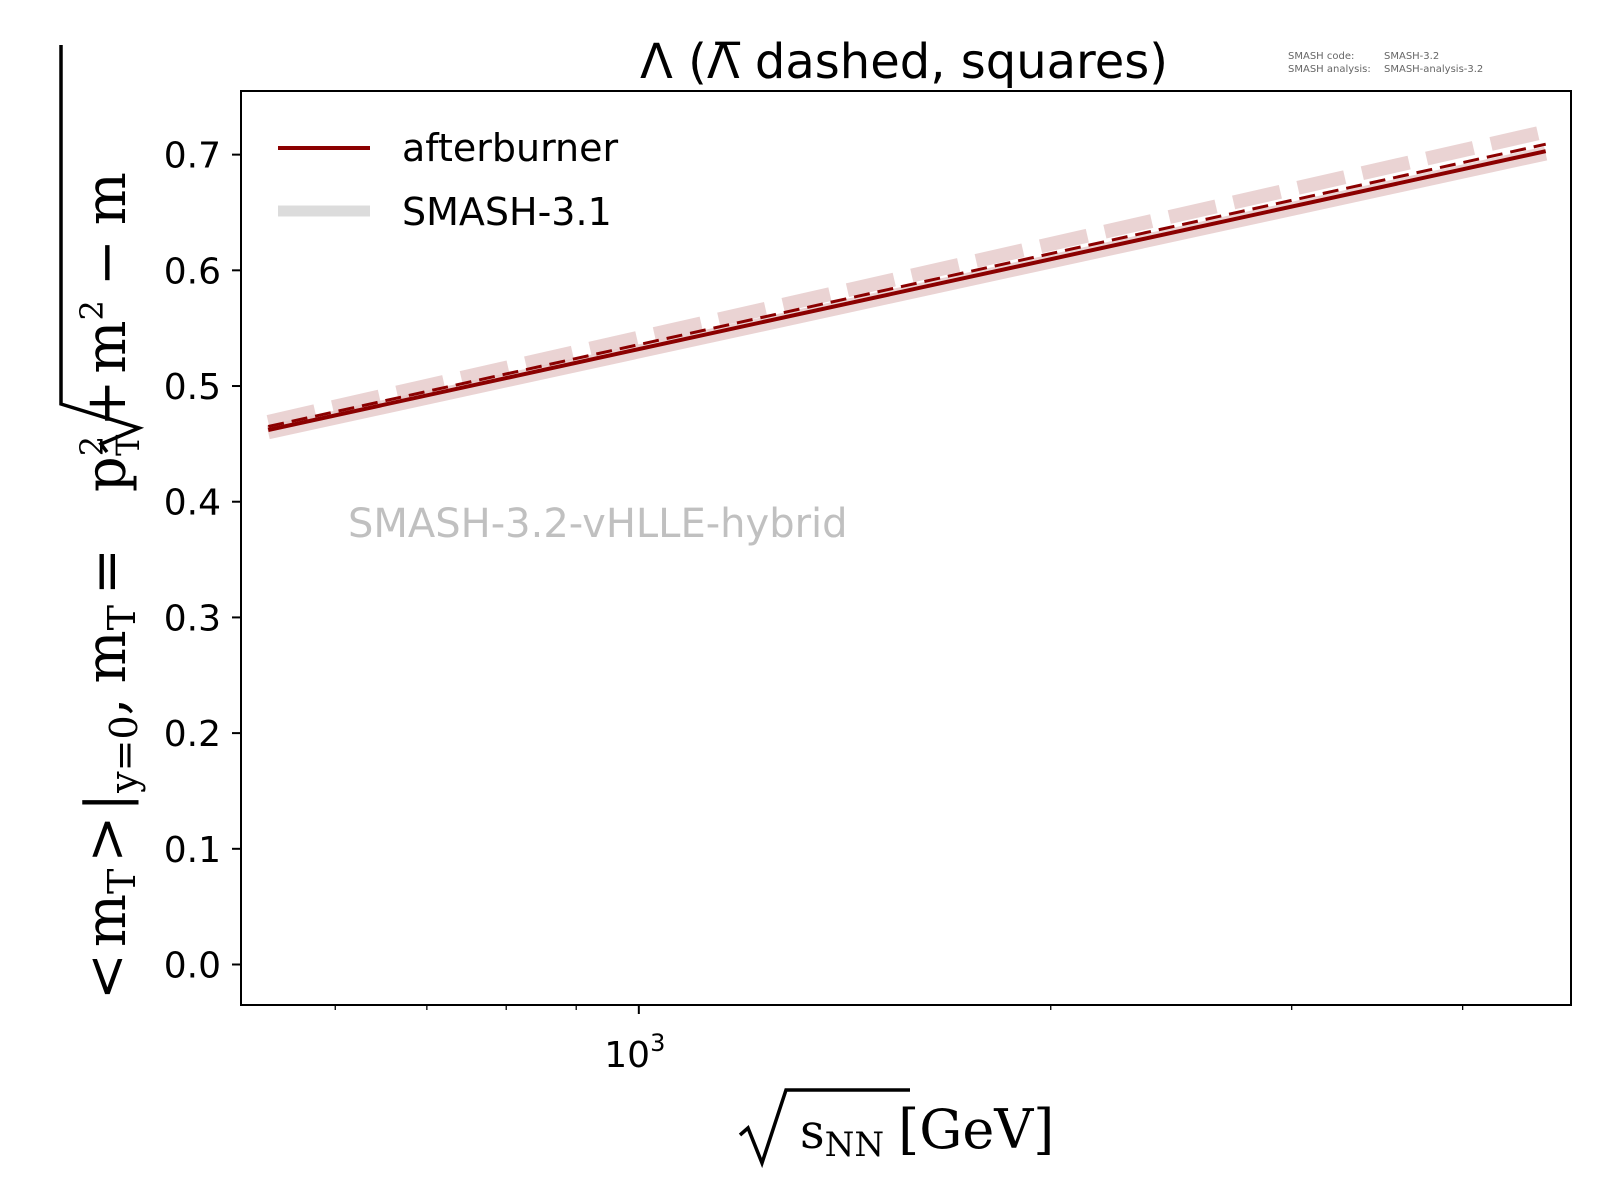  Describe the element at coordinates (1321, 56) in the screenshot. I see `info-code-label: SMASH code:` at that location.